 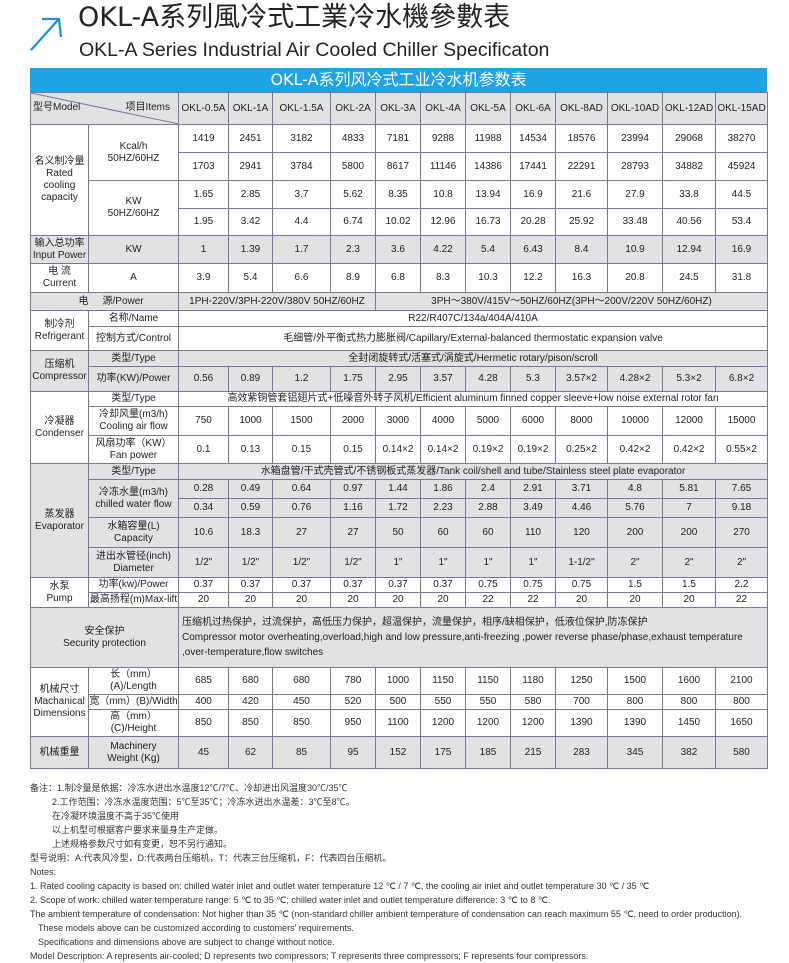 I want to click on value-cell: 3784, so click(x=301, y=166).